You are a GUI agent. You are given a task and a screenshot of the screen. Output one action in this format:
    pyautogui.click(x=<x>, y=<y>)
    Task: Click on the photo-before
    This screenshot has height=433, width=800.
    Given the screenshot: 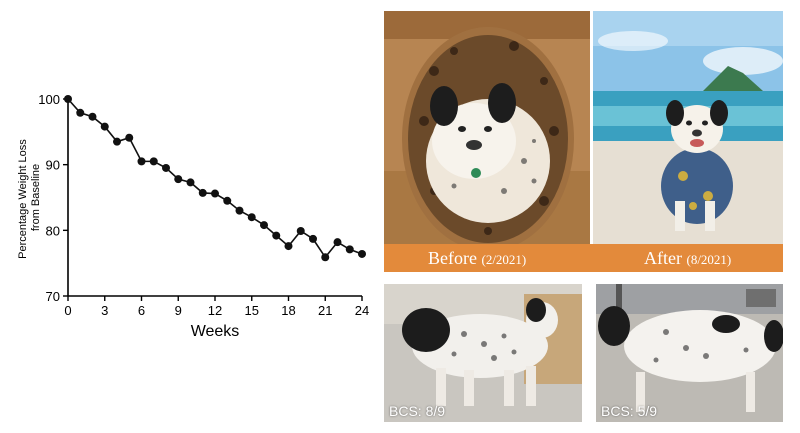 What is the action you would take?
    pyautogui.click(x=487, y=127)
    